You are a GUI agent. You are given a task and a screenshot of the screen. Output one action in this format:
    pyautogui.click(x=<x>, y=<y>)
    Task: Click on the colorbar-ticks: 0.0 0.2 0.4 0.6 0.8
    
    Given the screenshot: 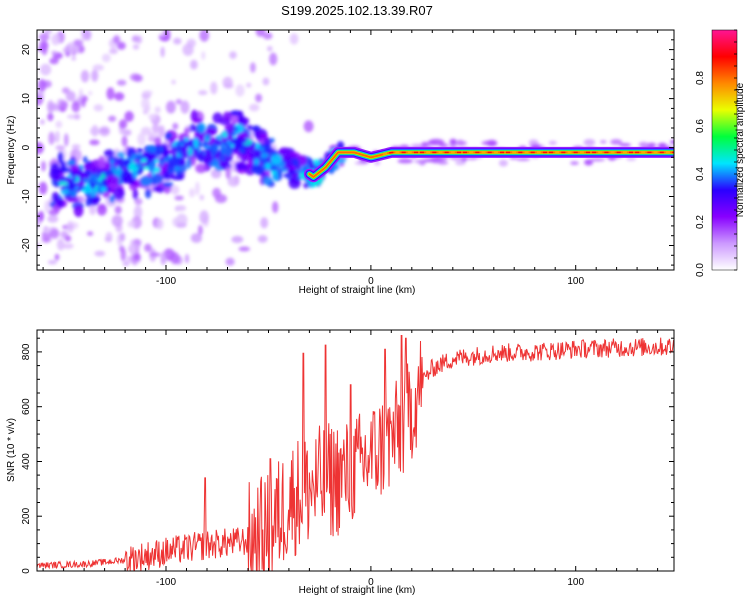 What is the action you would take?
    pyautogui.click(x=716, y=153)
    